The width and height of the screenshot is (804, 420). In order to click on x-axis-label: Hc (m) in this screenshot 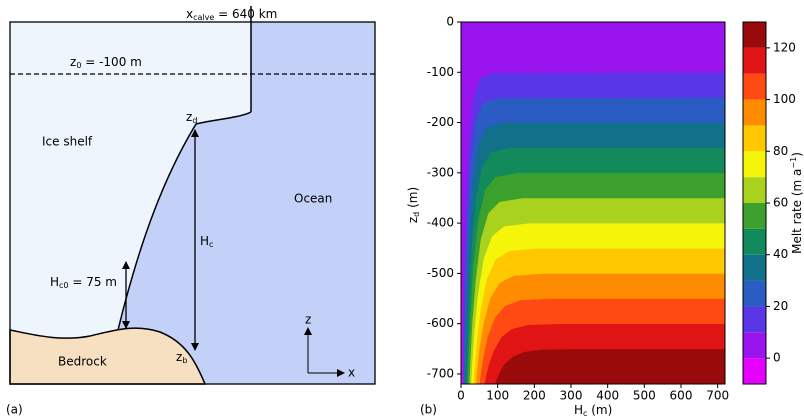, I will do `click(593, 410)`.